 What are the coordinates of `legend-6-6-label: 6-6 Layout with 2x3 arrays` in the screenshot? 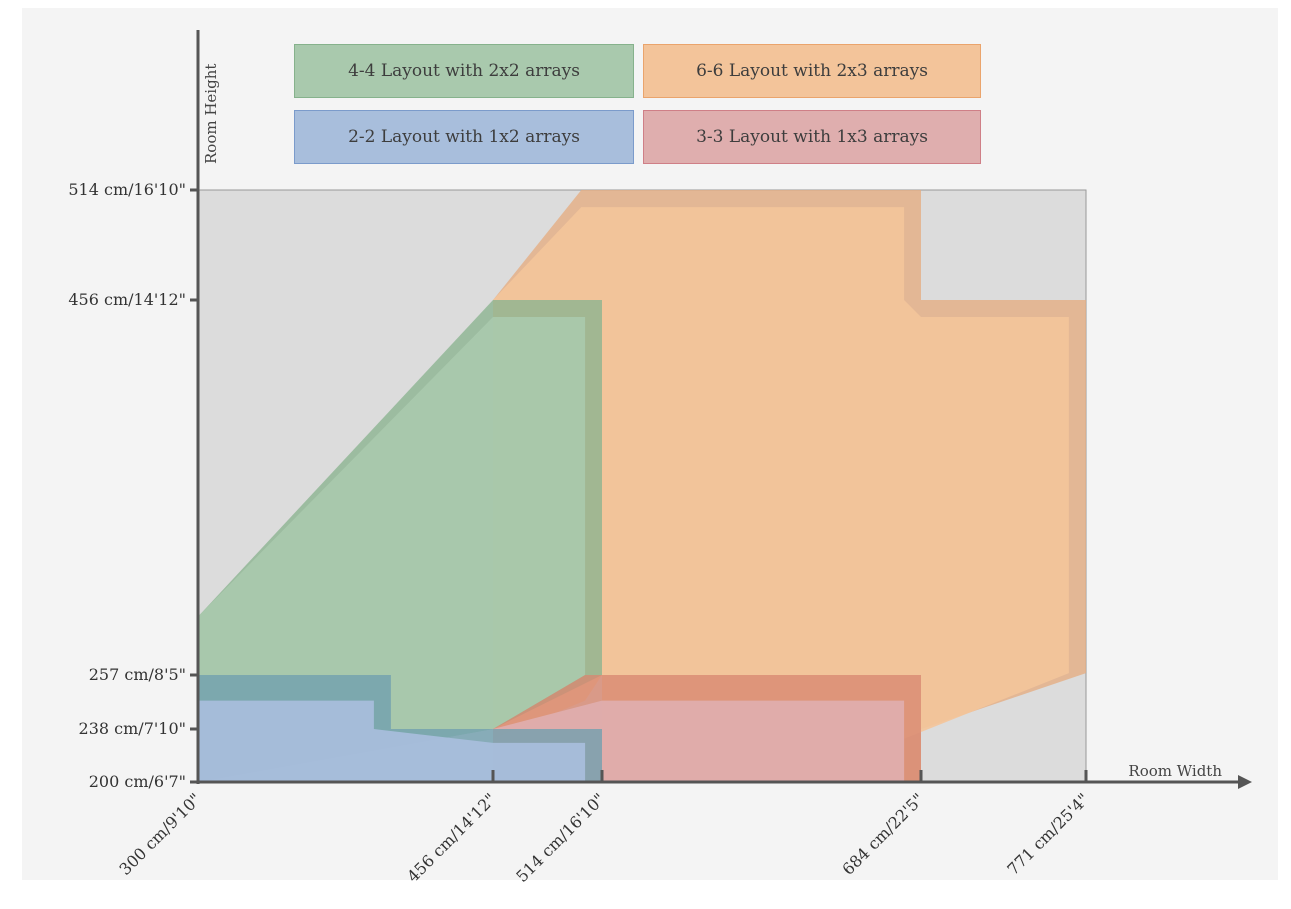 It's located at (812, 71).